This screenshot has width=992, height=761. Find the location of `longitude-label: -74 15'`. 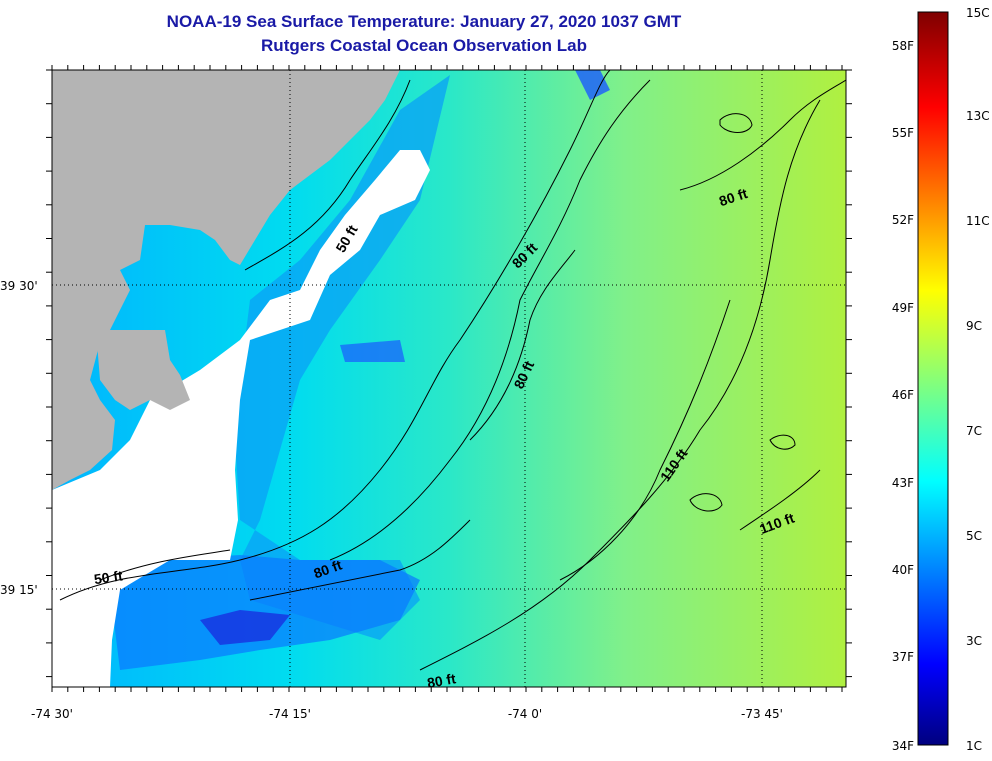

longitude-label: -74 15' is located at coordinates (290, 714).